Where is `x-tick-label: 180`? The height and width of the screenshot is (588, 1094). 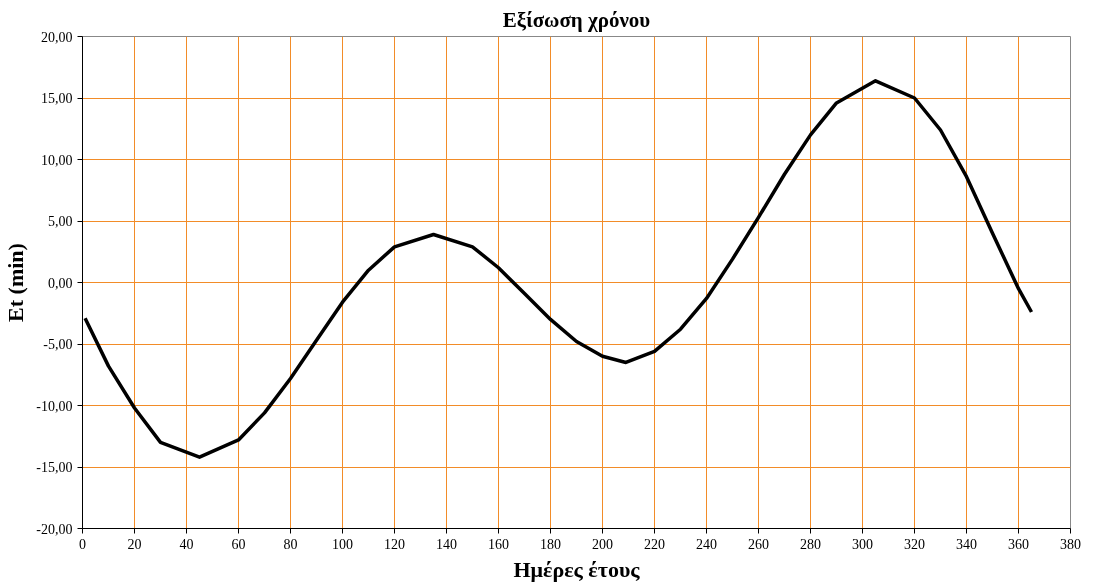
x-tick-label: 180 is located at coordinates (550, 544).